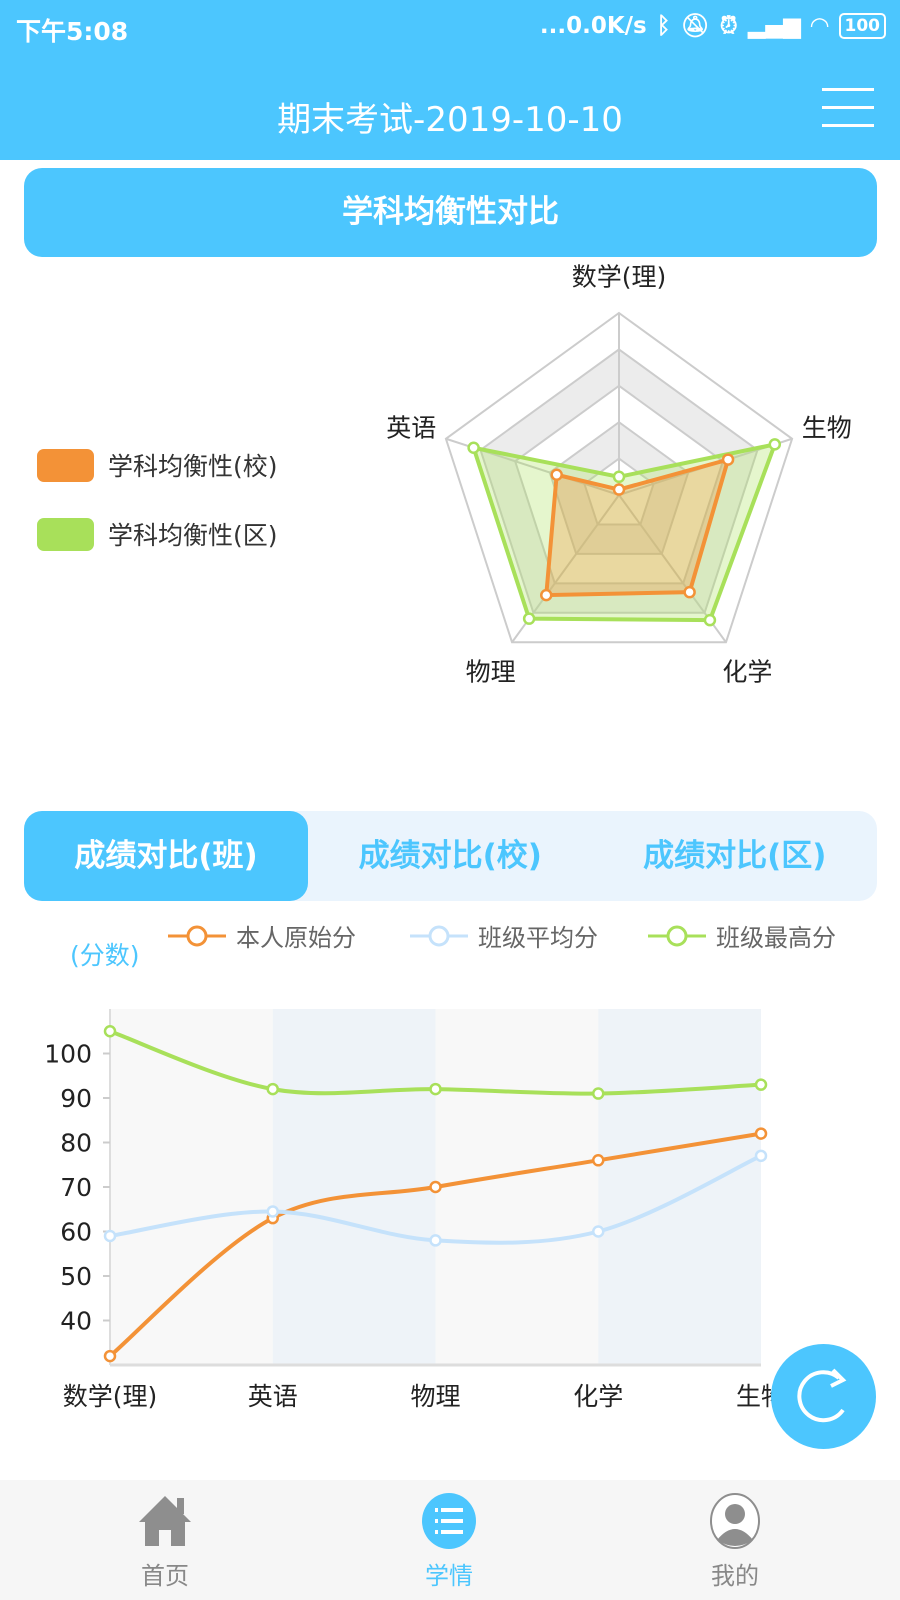  Describe the element at coordinates (435, 1396) in the screenshot. I see `x-tick-label: 物理` at that location.